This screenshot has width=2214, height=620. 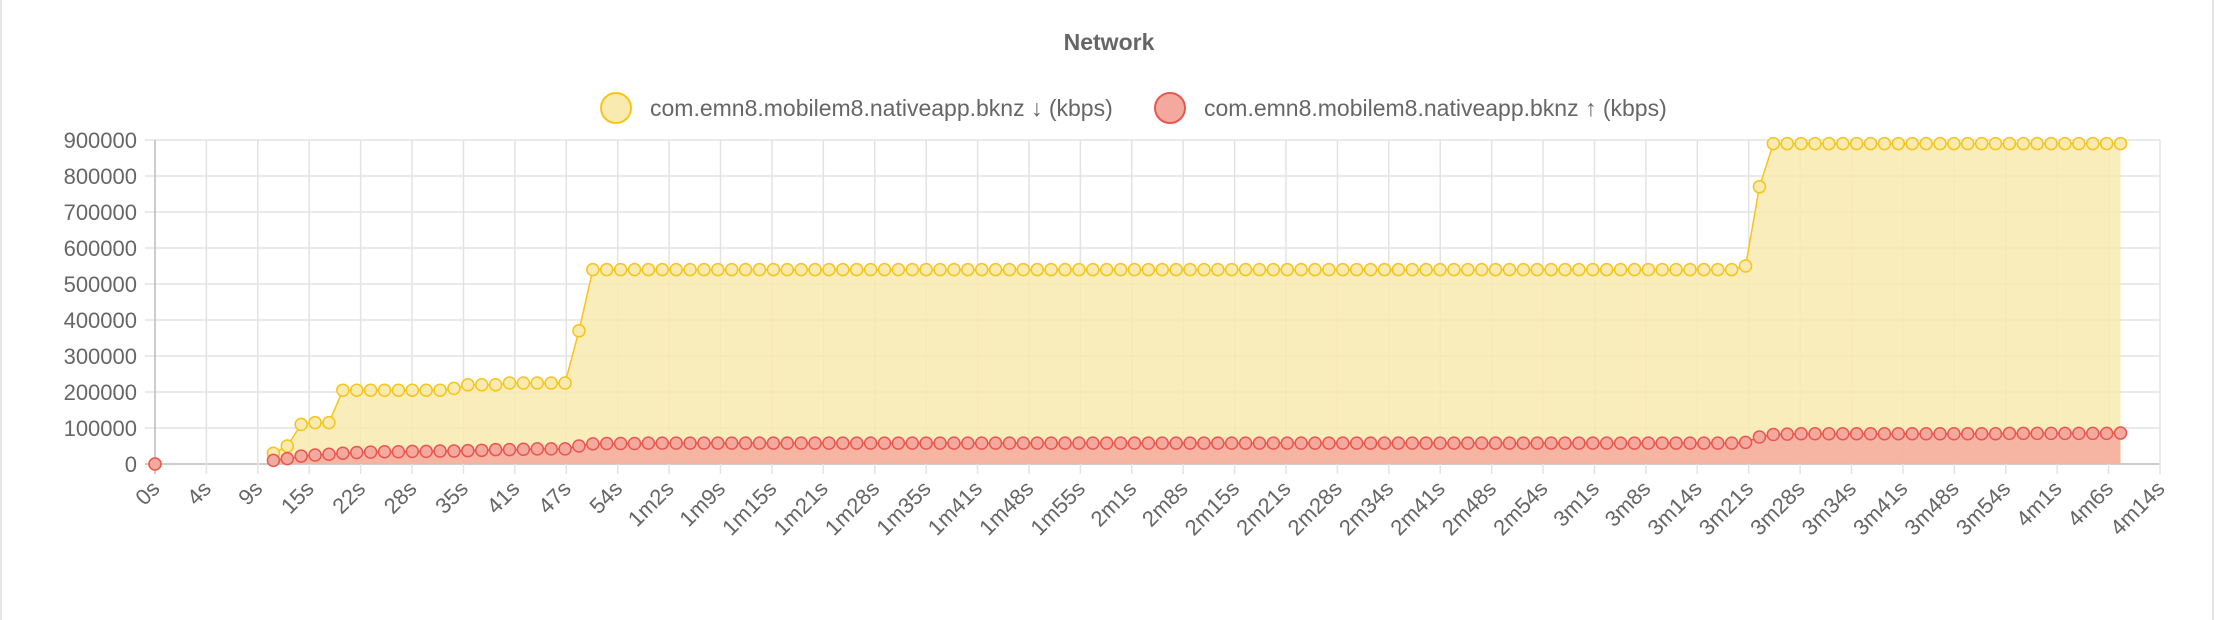 What do you see at coordinates (147, 493) in the screenshot?
I see `x-tick-label: 0s` at bounding box center [147, 493].